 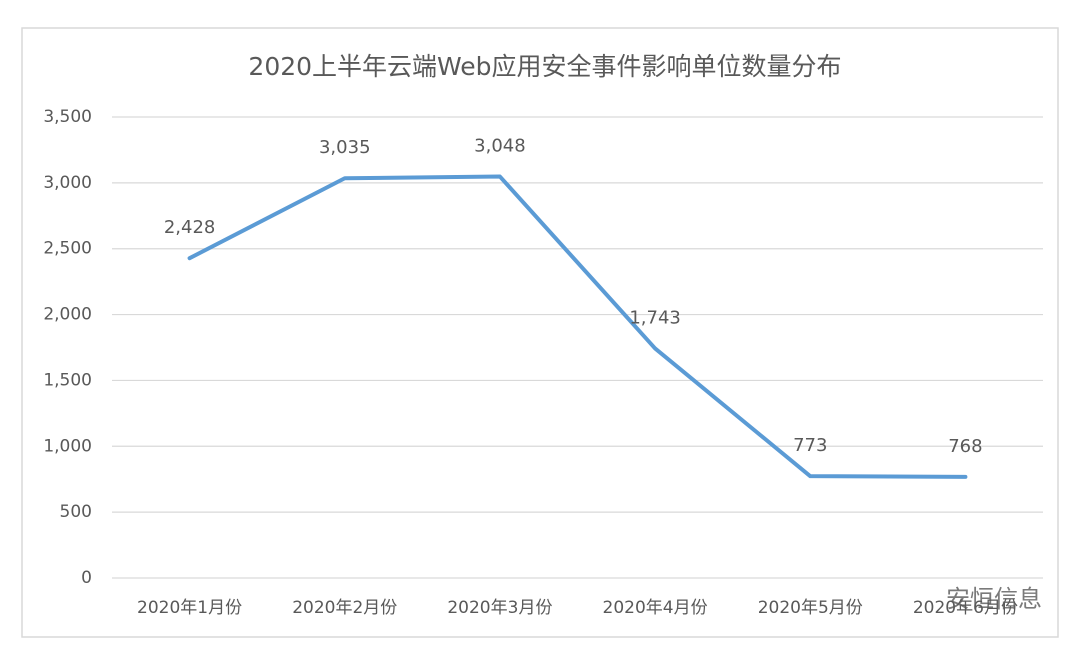 I want to click on watermark: 安恒信息, so click(x=994, y=599).